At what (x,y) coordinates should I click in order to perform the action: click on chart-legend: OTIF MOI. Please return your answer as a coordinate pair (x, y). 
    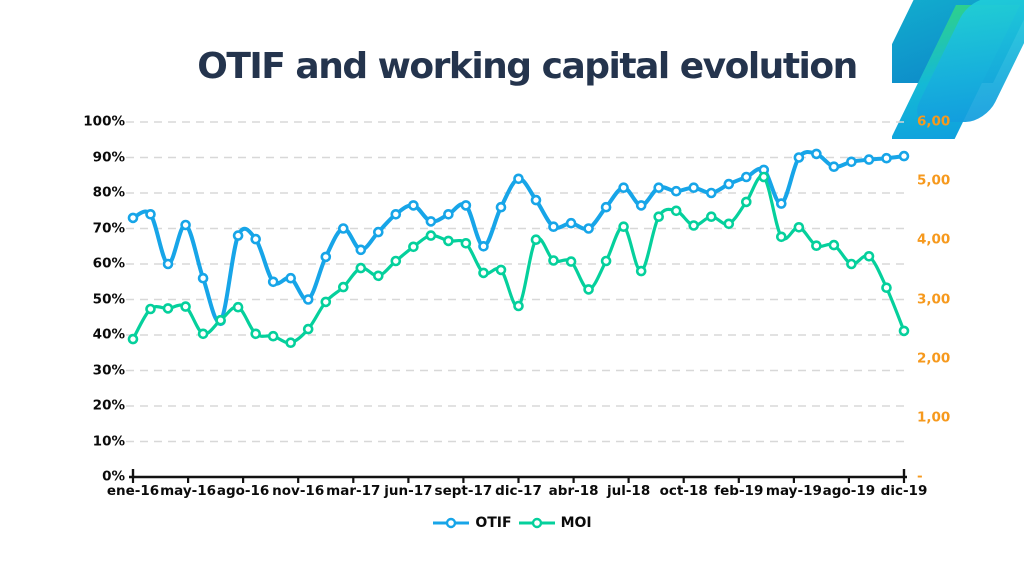
    Looking at the image, I should click on (512, 523).